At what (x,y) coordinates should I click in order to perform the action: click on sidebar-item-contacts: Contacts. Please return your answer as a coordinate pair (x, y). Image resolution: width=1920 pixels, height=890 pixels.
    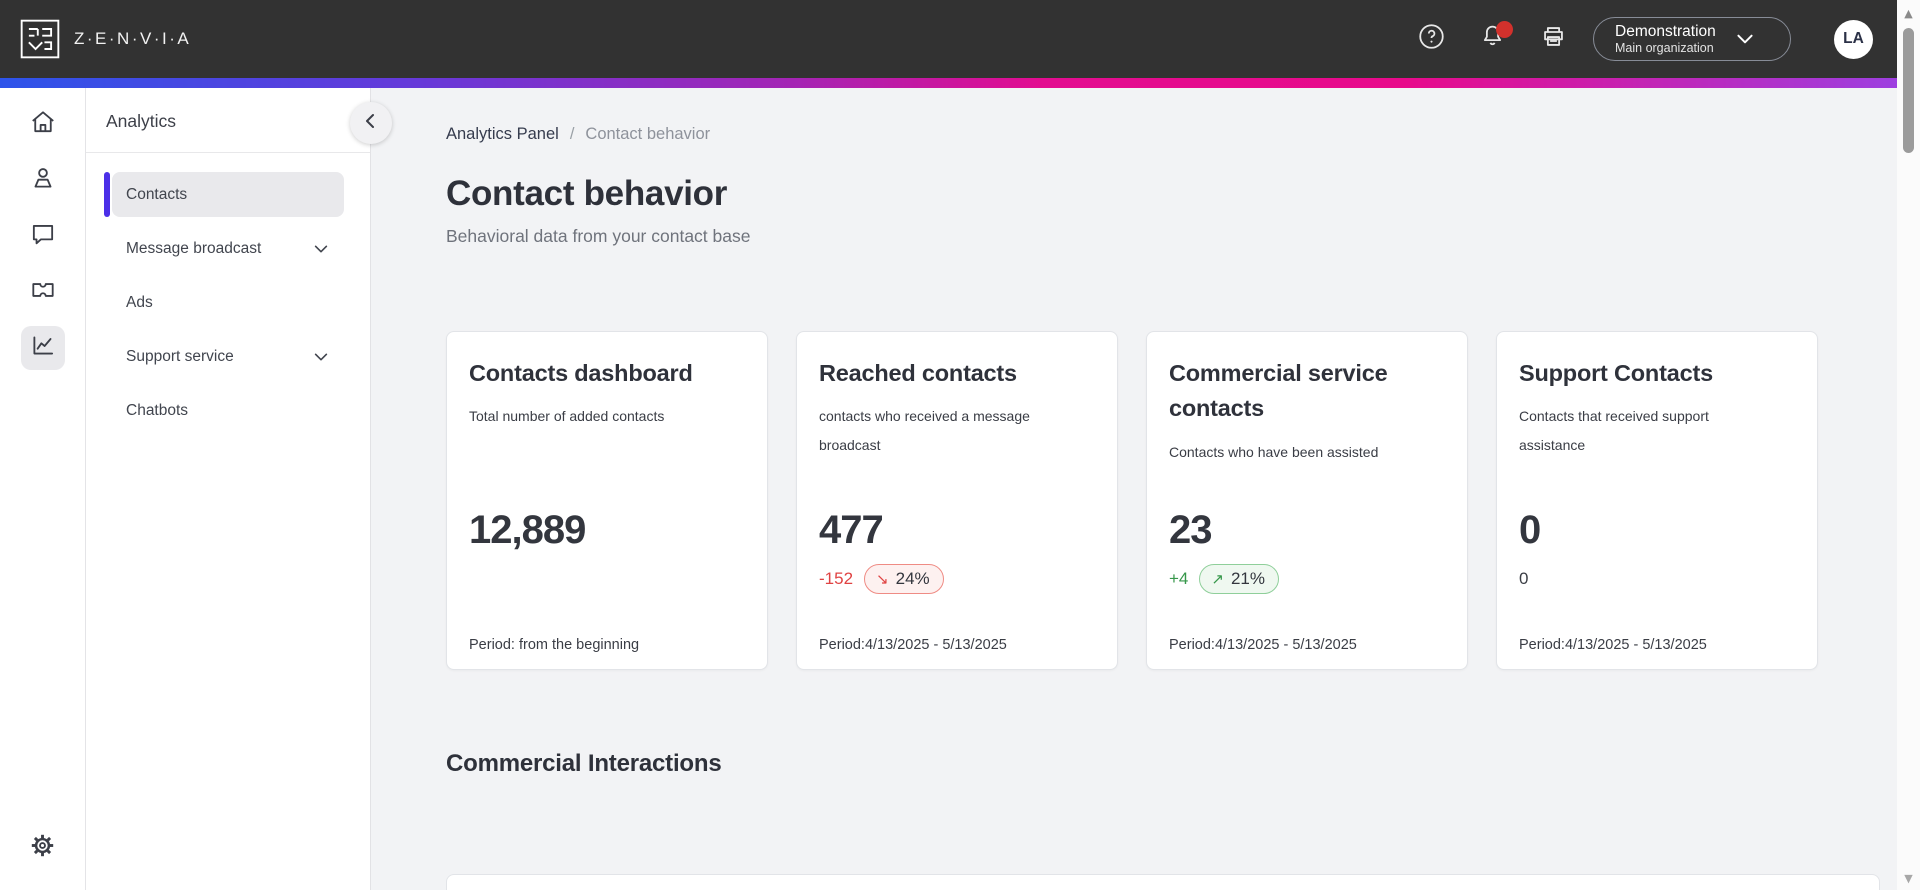
    Looking at the image, I should click on (224, 194).